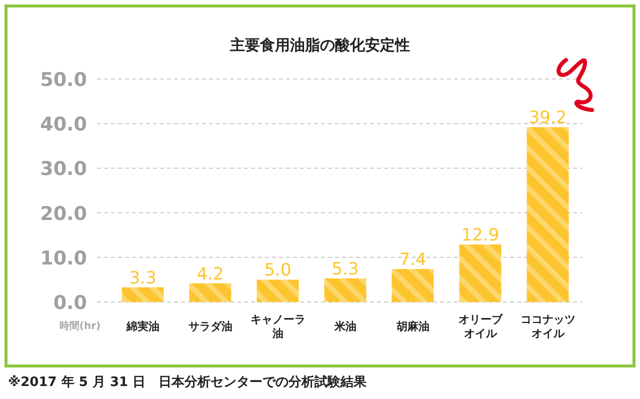  I want to click on y-tick-label: 40.0, so click(63, 125).